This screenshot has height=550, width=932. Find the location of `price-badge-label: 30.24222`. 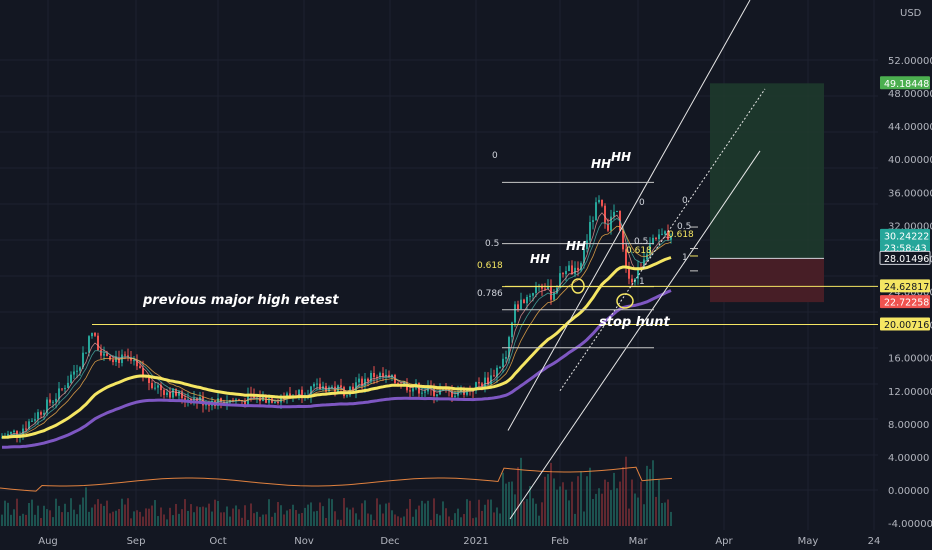

price-badge-label: 30.24222 is located at coordinates (906, 236).